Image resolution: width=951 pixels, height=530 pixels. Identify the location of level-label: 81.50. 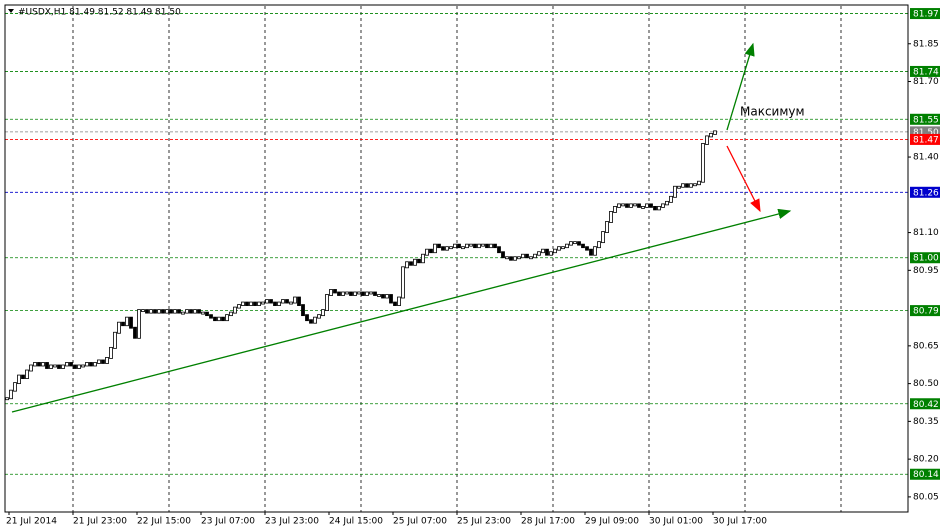
(926, 133).